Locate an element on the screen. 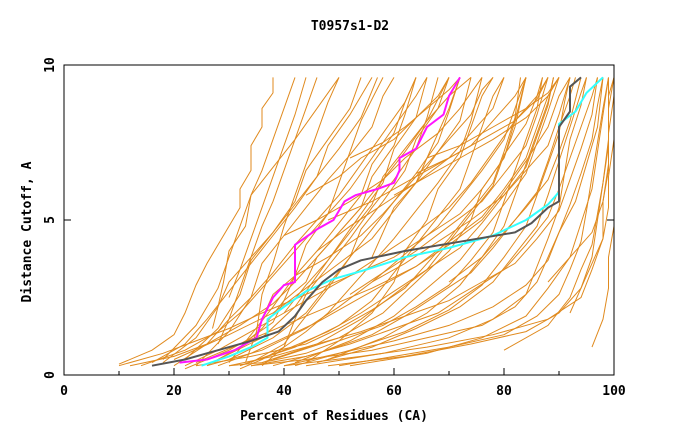 The image size is (680, 440). y-tick-label-0: 0 is located at coordinates (50, 375).